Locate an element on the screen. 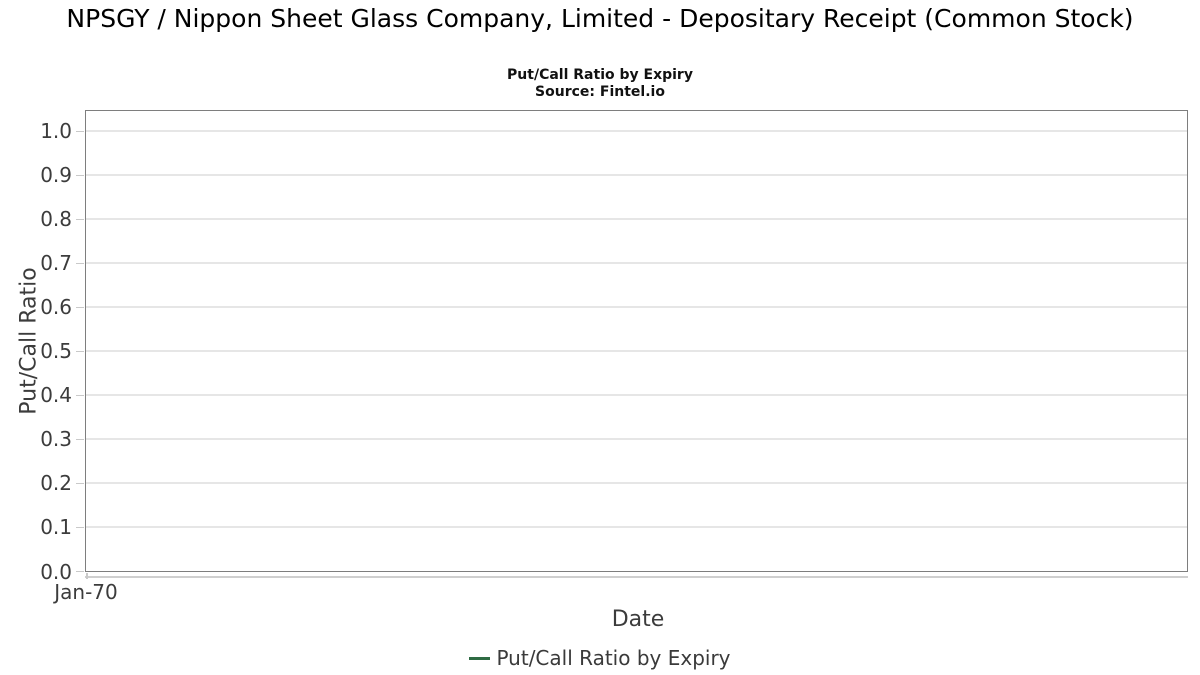 Image resolution: width=1200 pixels, height=675 pixels. legend-line-swatch is located at coordinates (480, 658).